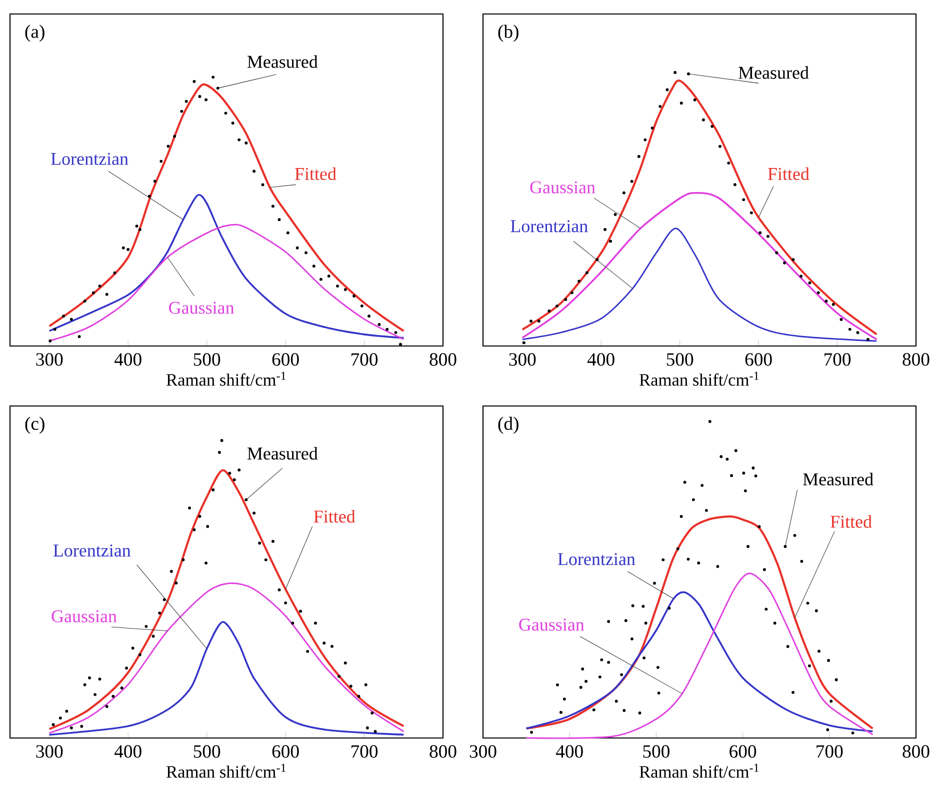 This screenshot has height=792, width=935. I want to click on chart-title: (a), so click(34, 33).